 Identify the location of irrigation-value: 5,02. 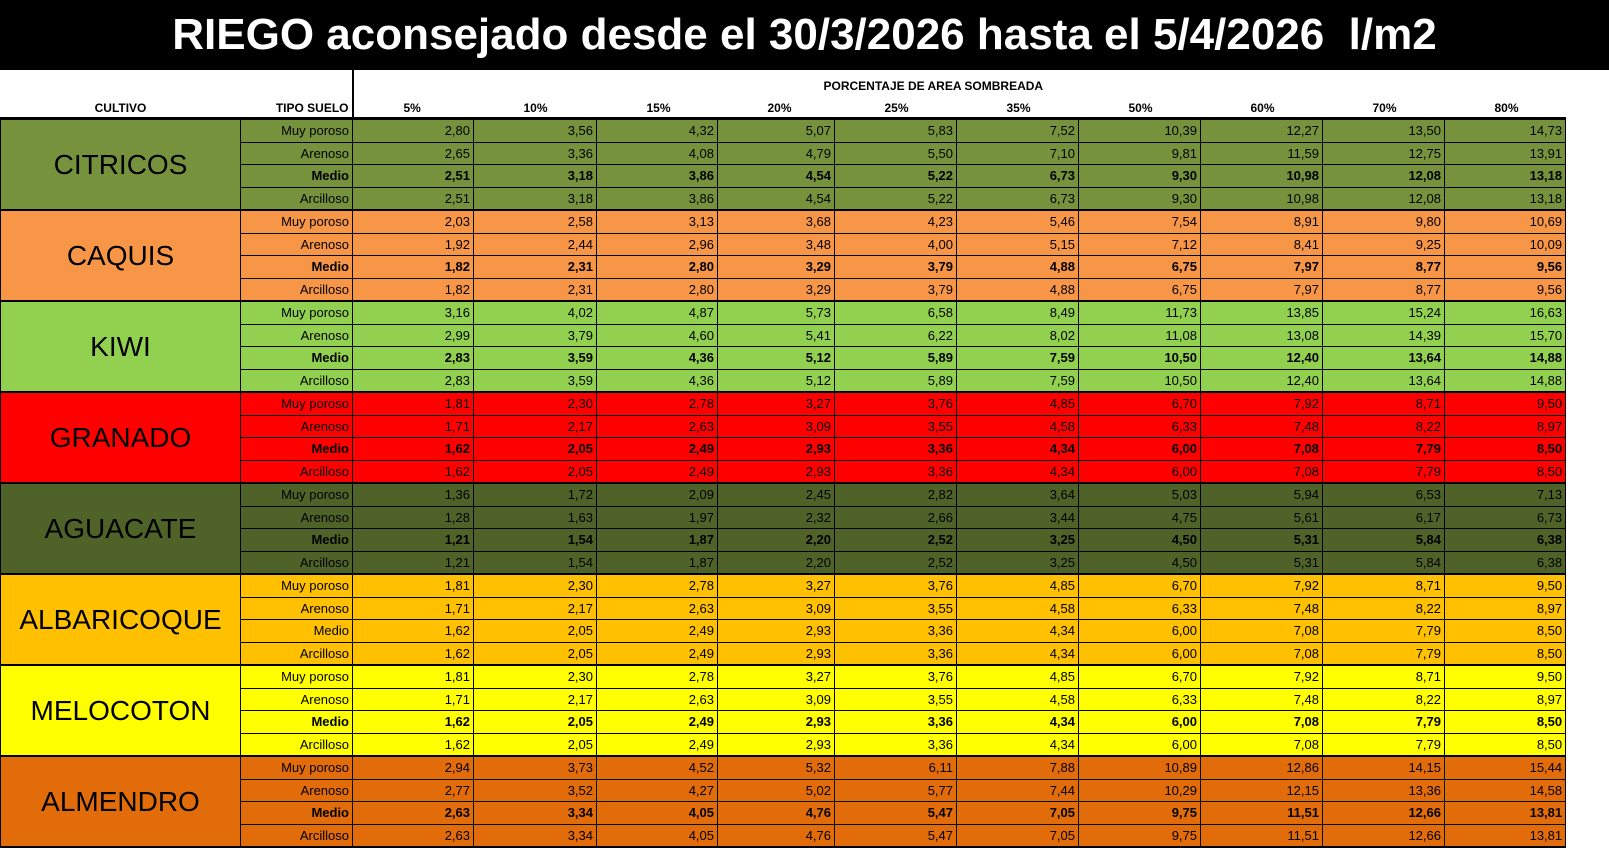
(776, 790).